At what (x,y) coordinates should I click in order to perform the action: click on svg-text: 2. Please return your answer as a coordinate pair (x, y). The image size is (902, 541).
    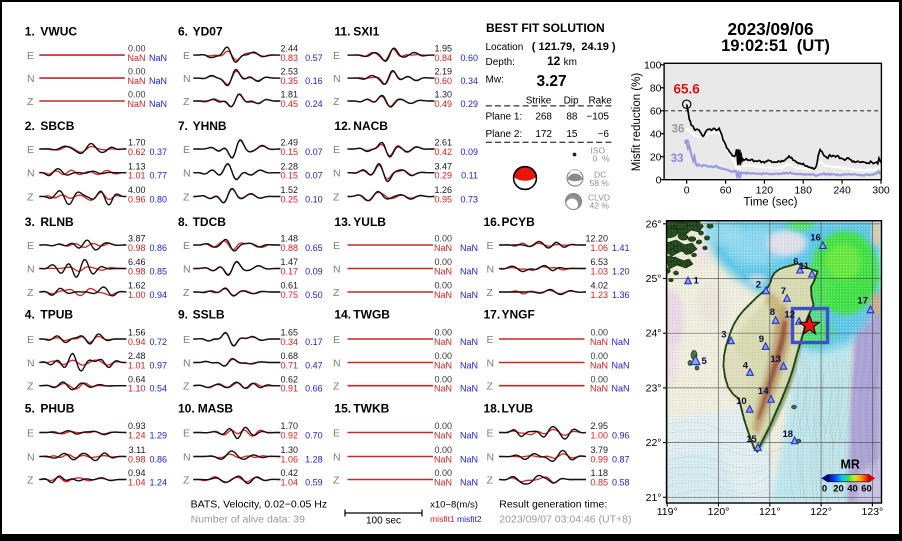
    Looking at the image, I should click on (758, 285).